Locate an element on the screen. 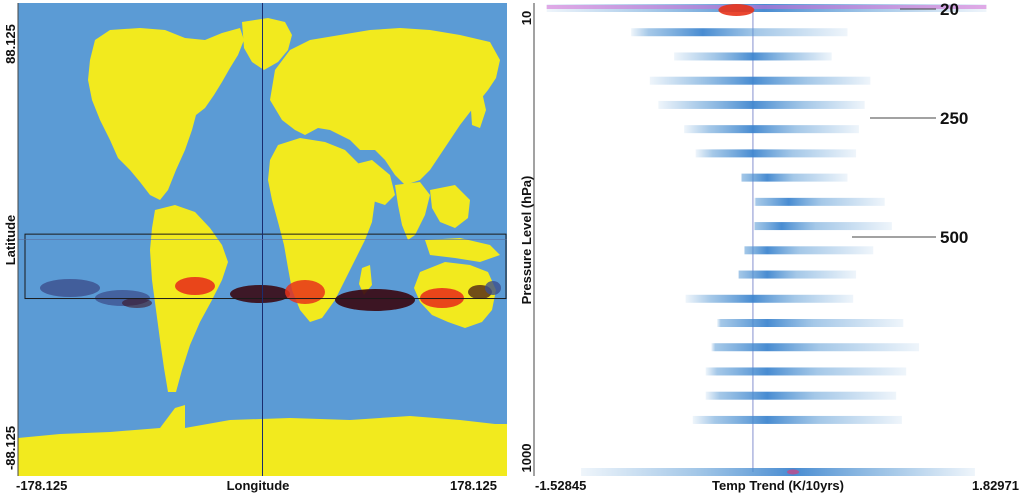 The width and height of the screenshot is (1024, 504). continent-india is located at coordinates (412, 211).